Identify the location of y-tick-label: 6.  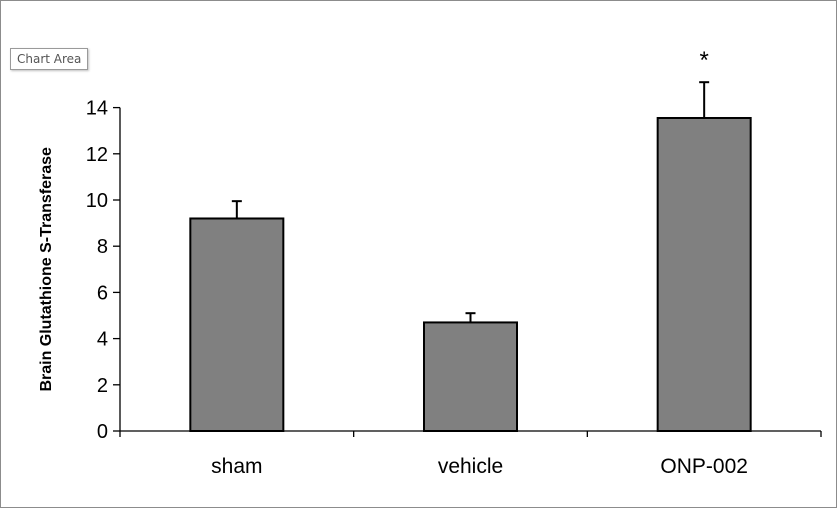
(102, 293).